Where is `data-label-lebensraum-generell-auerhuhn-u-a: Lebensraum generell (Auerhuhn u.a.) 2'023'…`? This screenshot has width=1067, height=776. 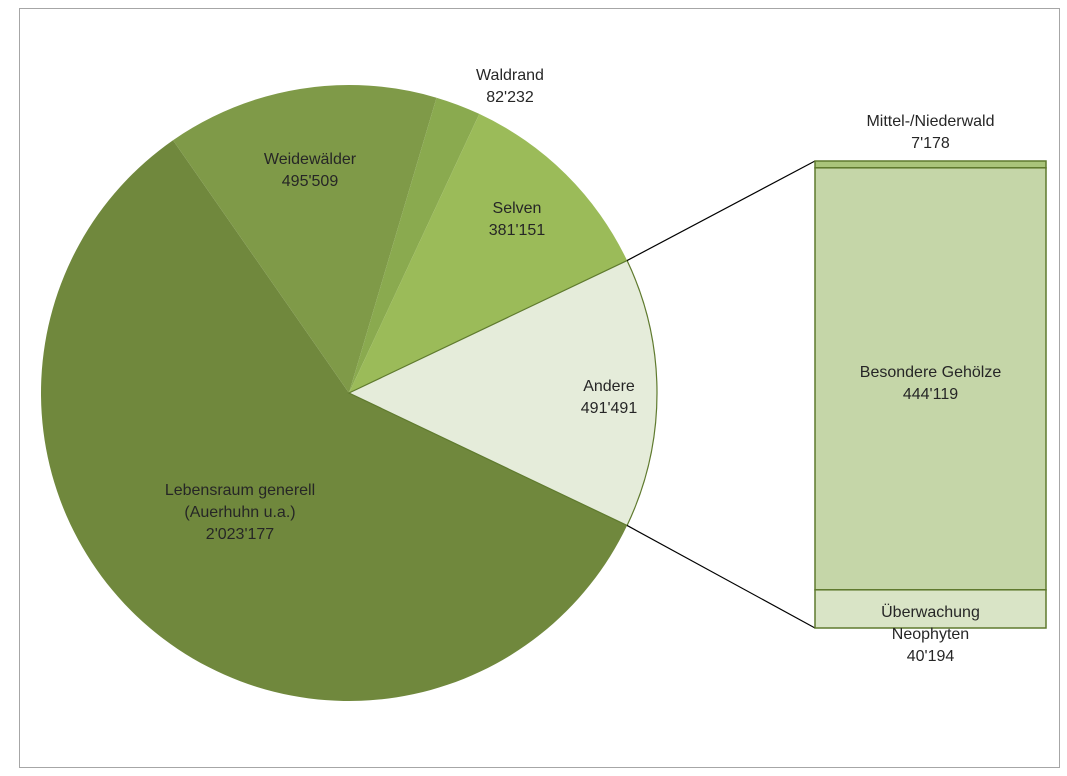
data-label-lebensraum-generell-auerhuhn-u-a: Lebensraum generell (Auerhuhn u.a.) 2'023'… is located at coordinates (240, 512).